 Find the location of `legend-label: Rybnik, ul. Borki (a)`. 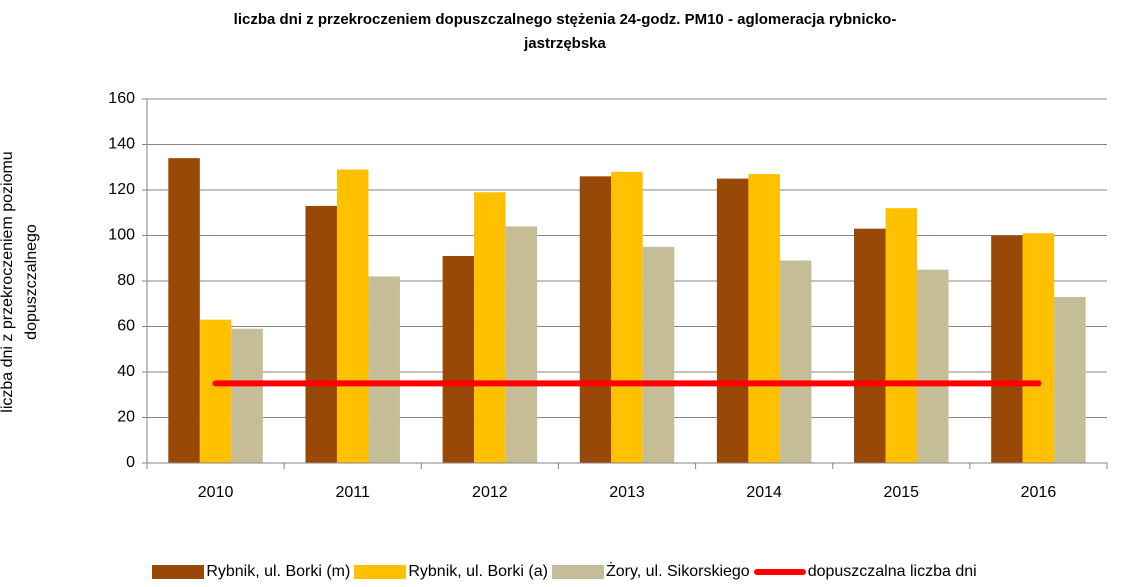

legend-label: Rybnik, ul. Borki (a) is located at coordinates (478, 571).